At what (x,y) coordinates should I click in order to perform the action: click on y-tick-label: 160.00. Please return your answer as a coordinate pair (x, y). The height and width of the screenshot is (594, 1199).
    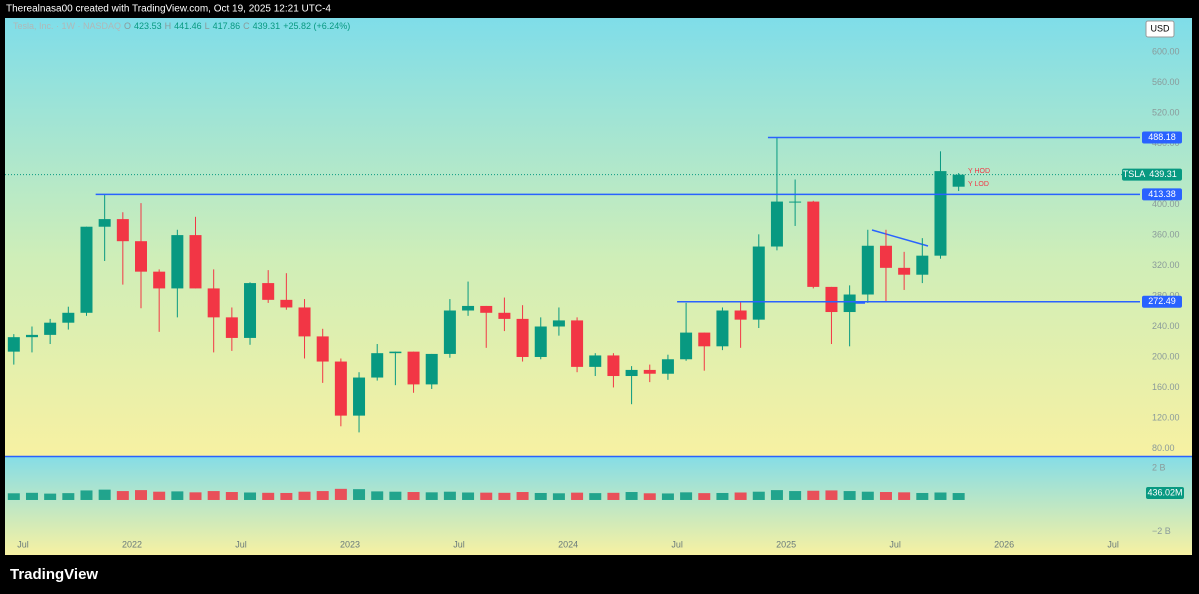
    Looking at the image, I should click on (1166, 387).